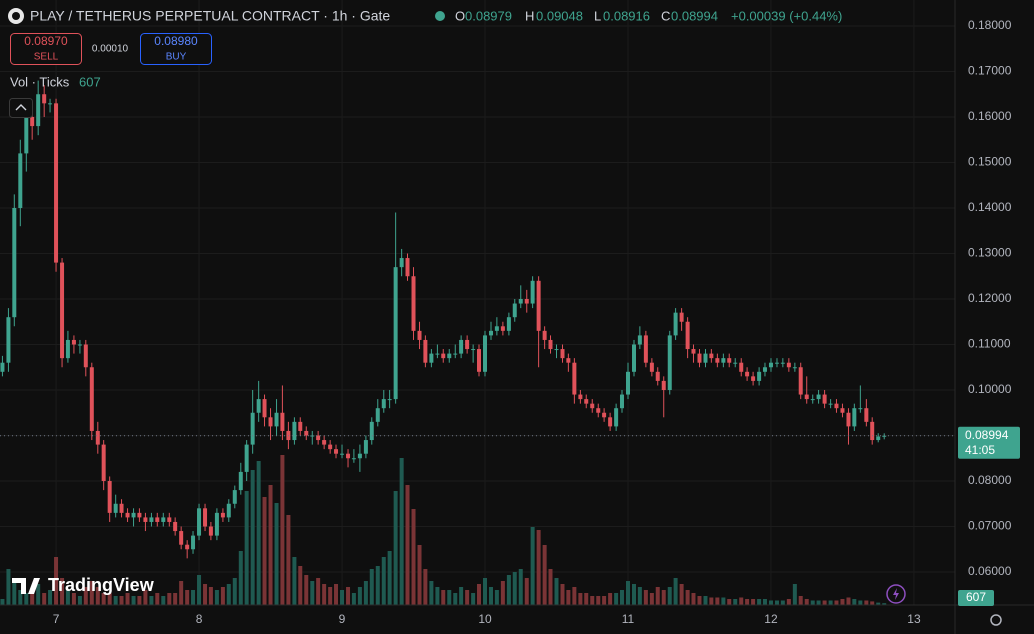 The image size is (1034, 634). What do you see at coordinates (26, 586) in the screenshot?
I see `logo-icon` at bounding box center [26, 586].